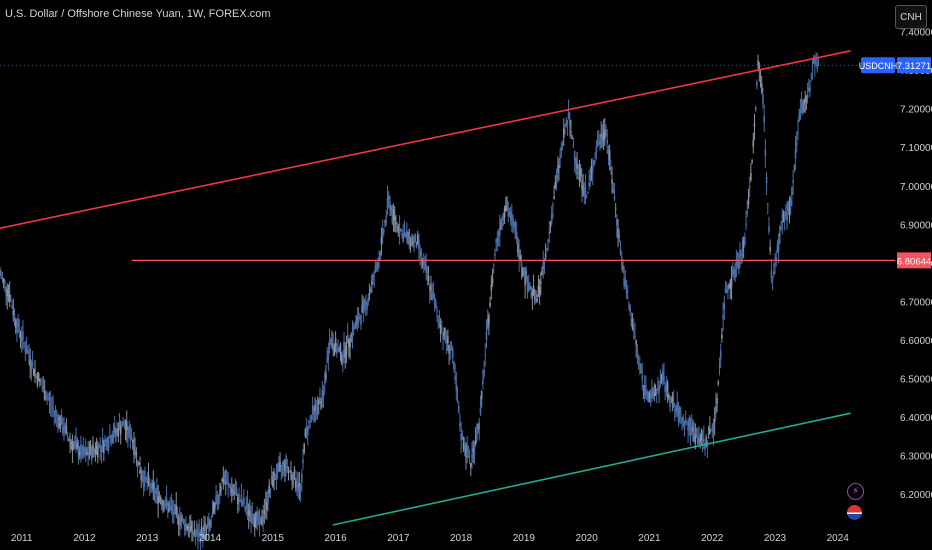 Image resolution: width=932 pixels, height=550 pixels. What do you see at coordinates (854, 512) in the screenshot?
I see `us-flag-icon` at bounding box center [854, 512].